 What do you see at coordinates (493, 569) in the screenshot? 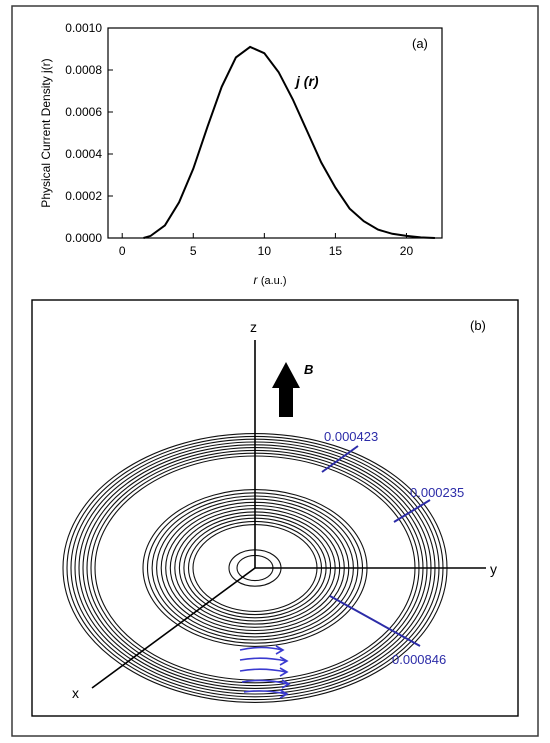
I see `y-axis-label: y` at bounding box center [493, 569].